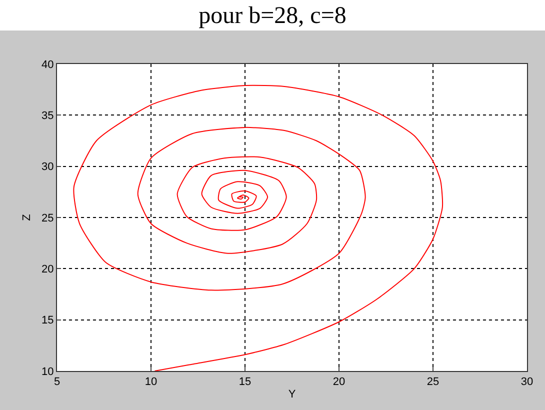 The width and height of the screenshot is (545, 410). I want to click on x-tick-label: 20, so click(339, 382).